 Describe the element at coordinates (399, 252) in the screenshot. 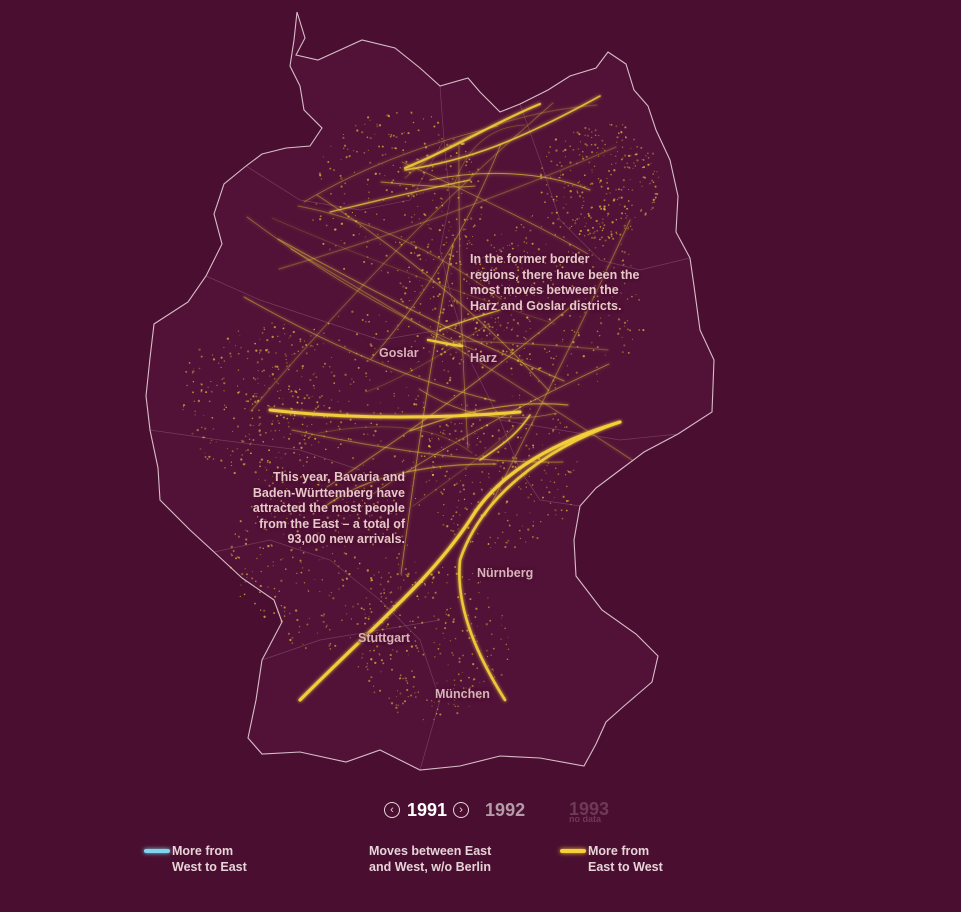

I see `migration-streak` at that location.